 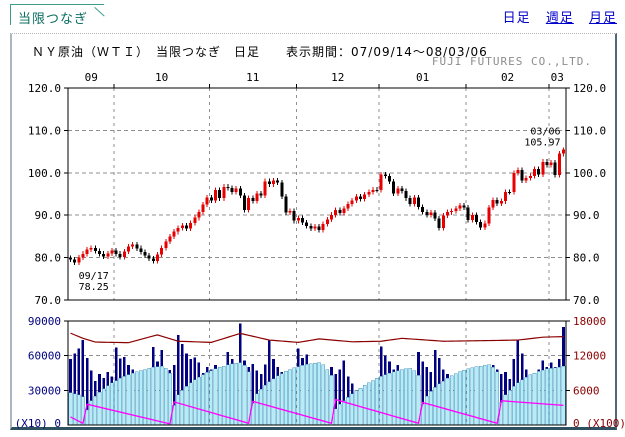 I want to click on price-tick-label-right: 90.0, so click(x=586, y=215).